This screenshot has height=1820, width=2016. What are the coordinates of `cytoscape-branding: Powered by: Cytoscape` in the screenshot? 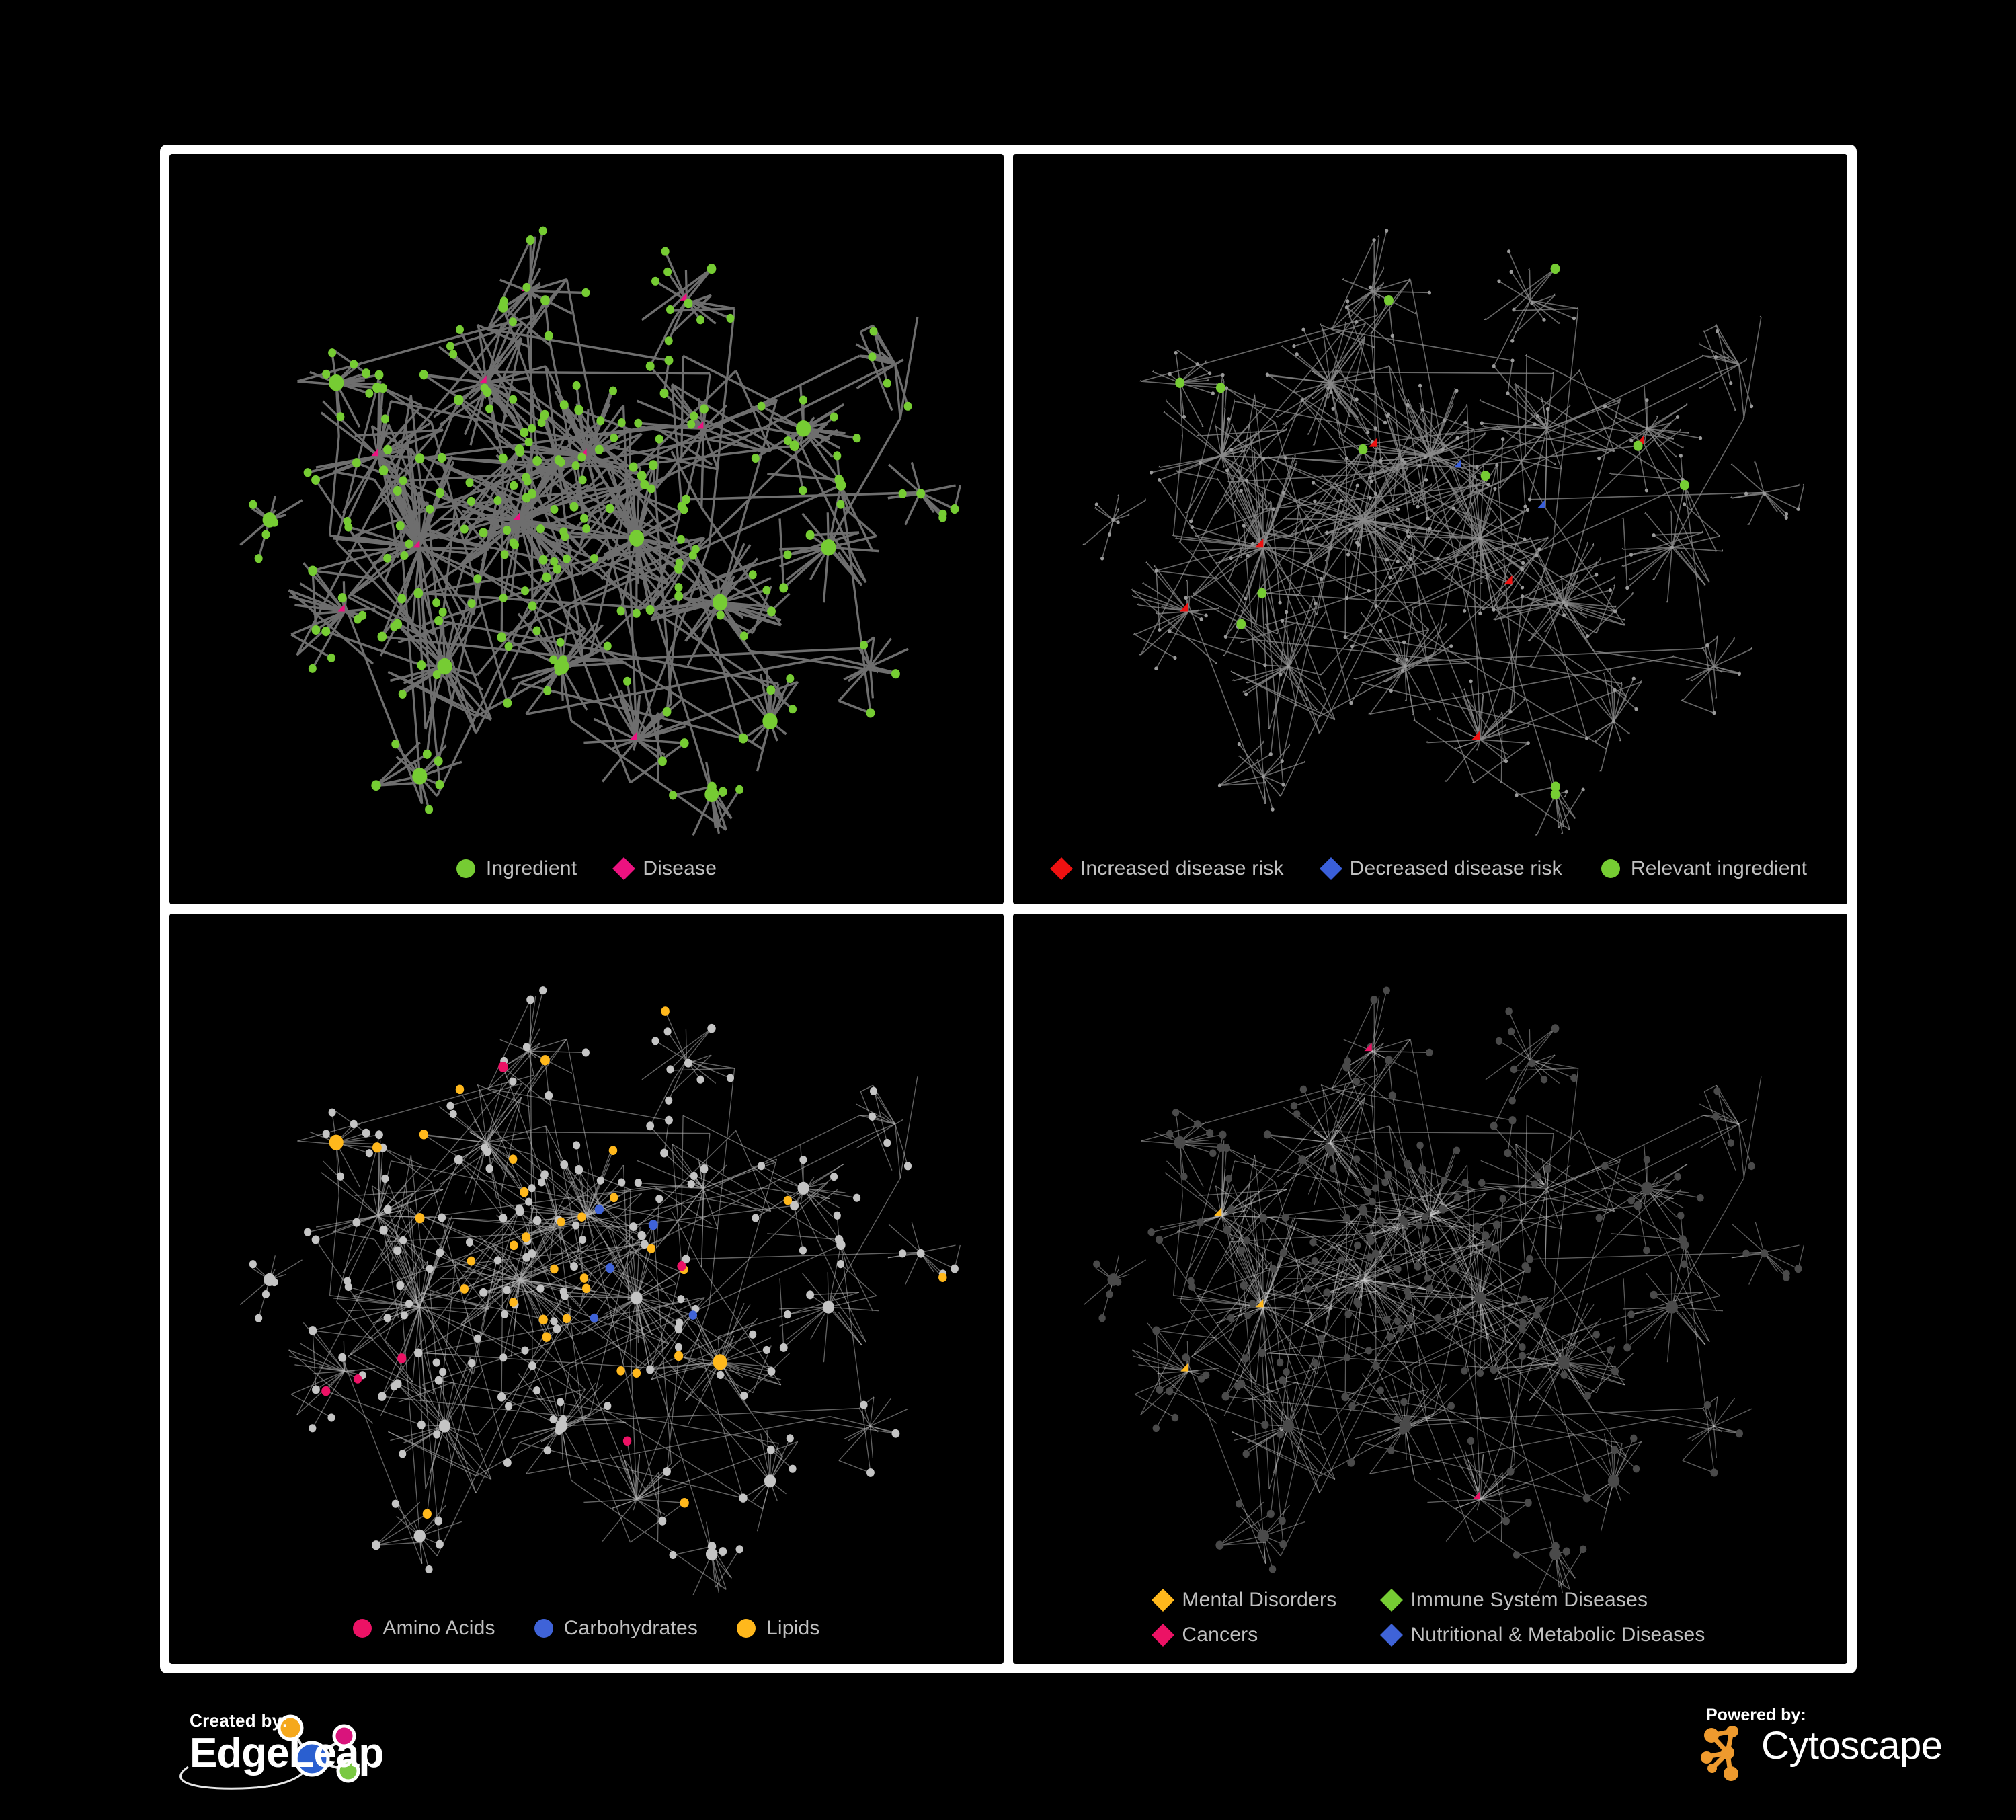 It's located at (1822, 1738).